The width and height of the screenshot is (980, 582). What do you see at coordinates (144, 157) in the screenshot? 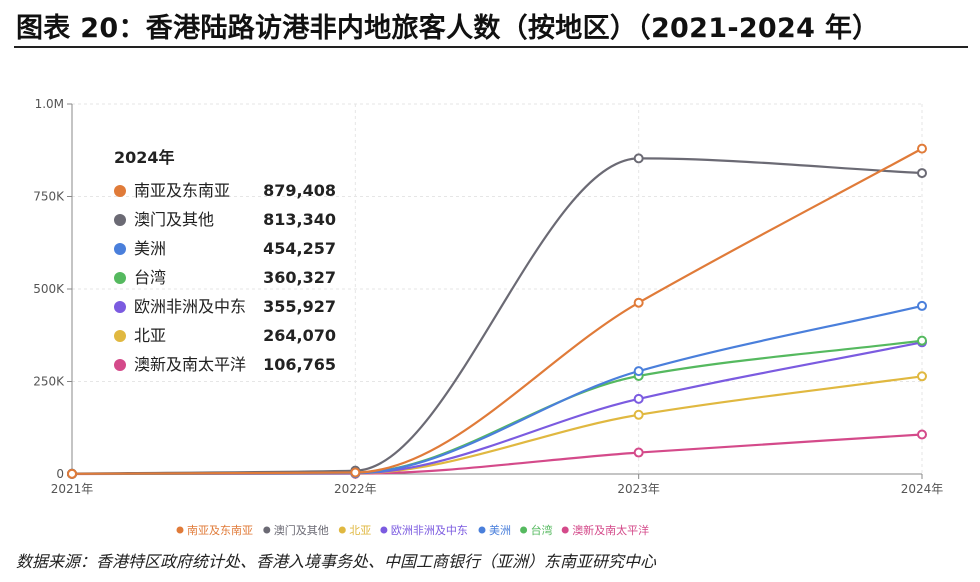
I see `legend-title: 2024年` at bounding box center [144, 157].